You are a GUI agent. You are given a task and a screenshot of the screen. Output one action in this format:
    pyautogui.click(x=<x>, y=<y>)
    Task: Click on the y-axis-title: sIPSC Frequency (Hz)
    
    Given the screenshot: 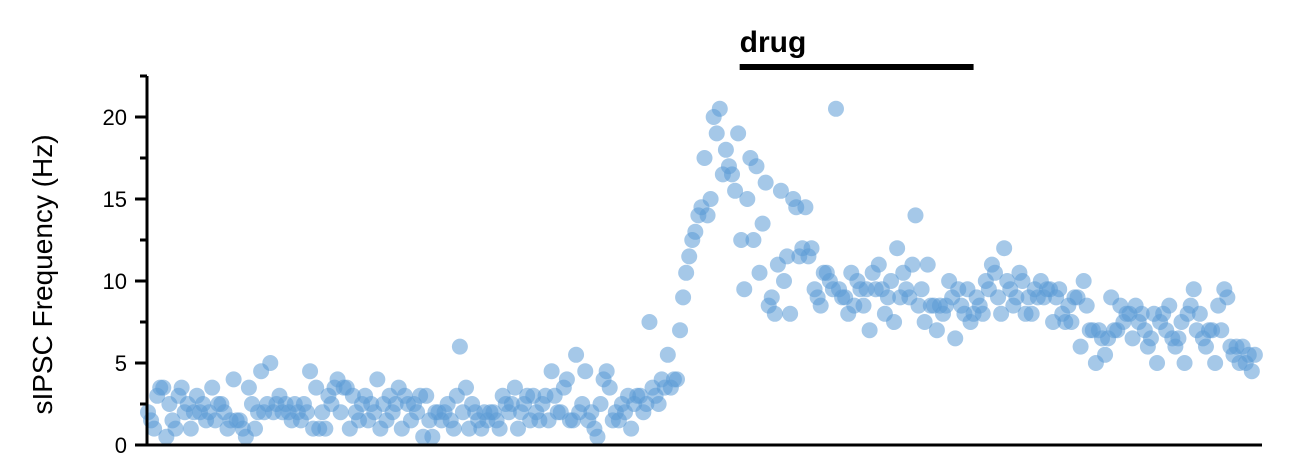 What is the action you would take?
    pyautogui.click(x=42, y=274)
    